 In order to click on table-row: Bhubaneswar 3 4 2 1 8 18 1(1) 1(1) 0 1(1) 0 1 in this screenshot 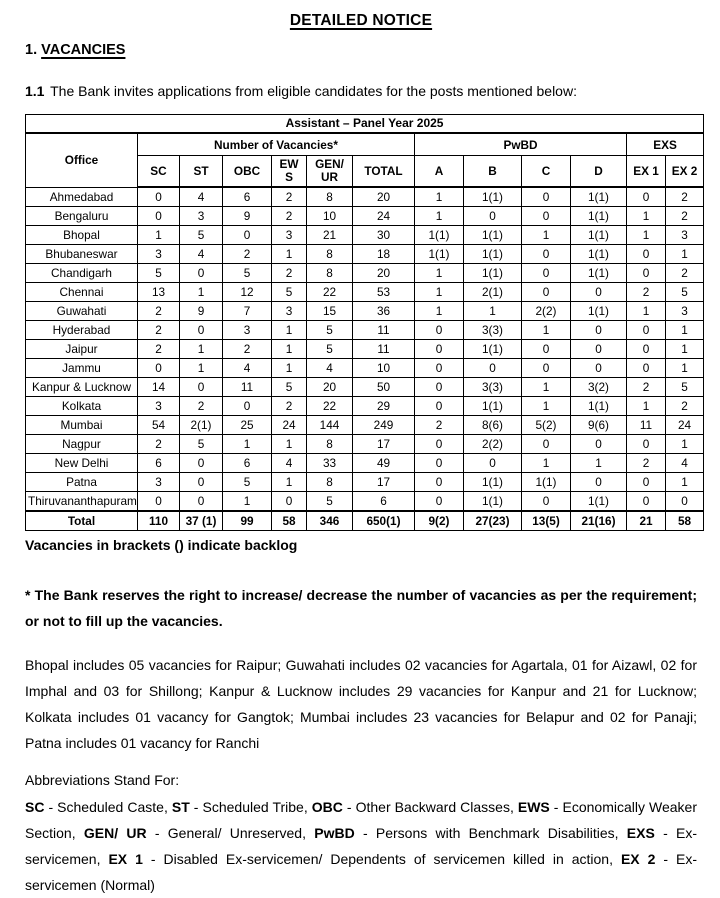, I will do `click(365, 254)`.